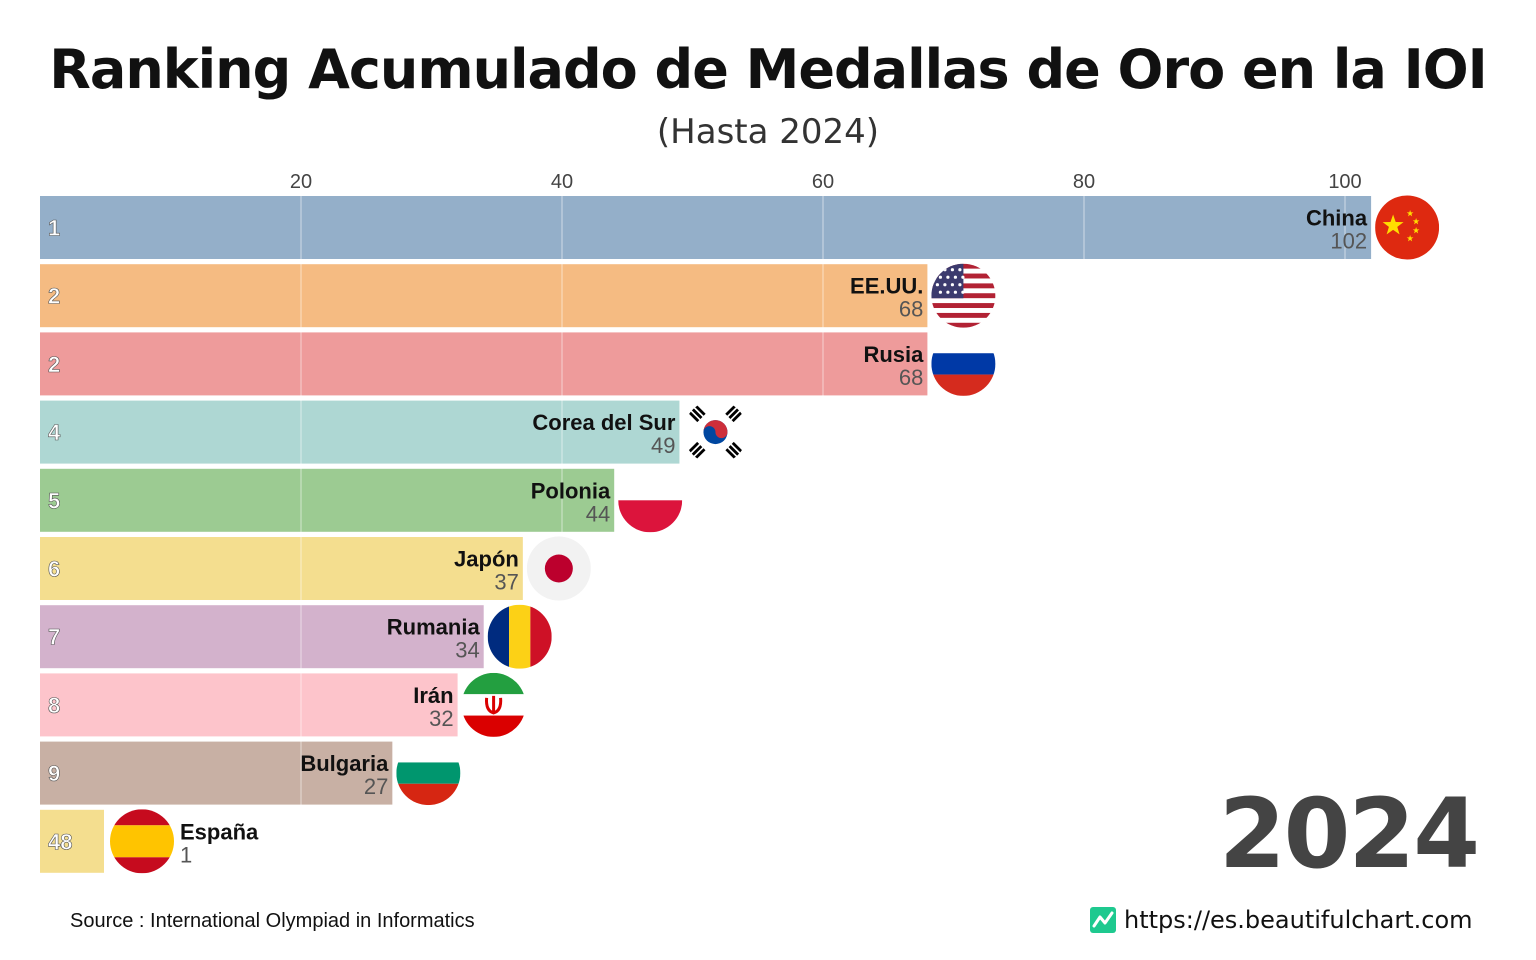  What do you see at coordinates (886, 286) in the screenshot?
I see `country-label: EE.UU.` at bounding box center [886, 286].